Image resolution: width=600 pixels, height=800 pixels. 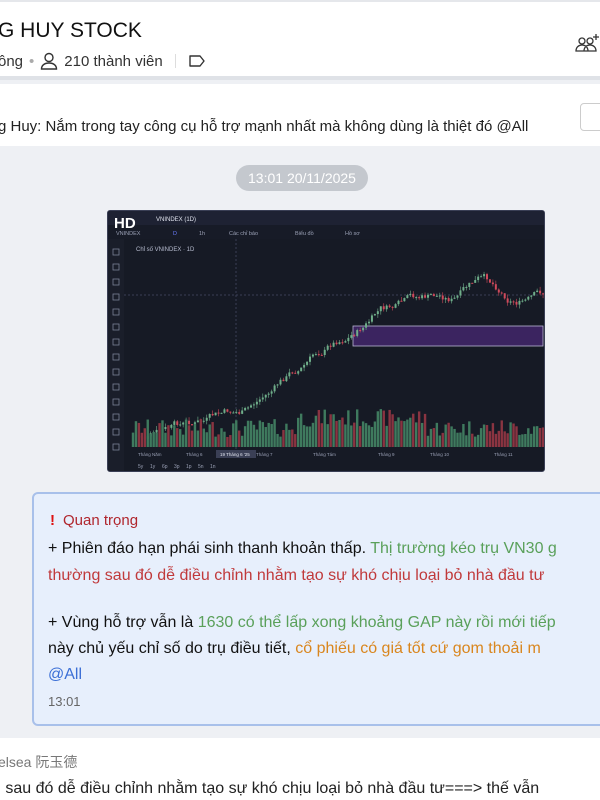 I want to click on pinned-message-bar, so click(x=300, y=115).